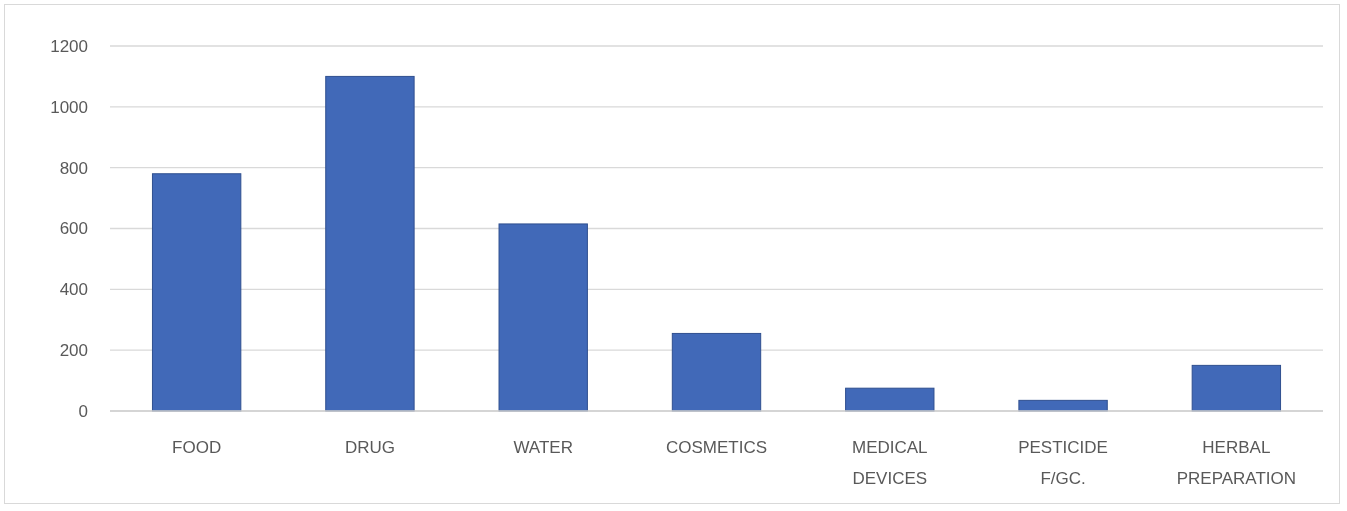  I want to click on y-tick-label: 0, so click(83, 411).